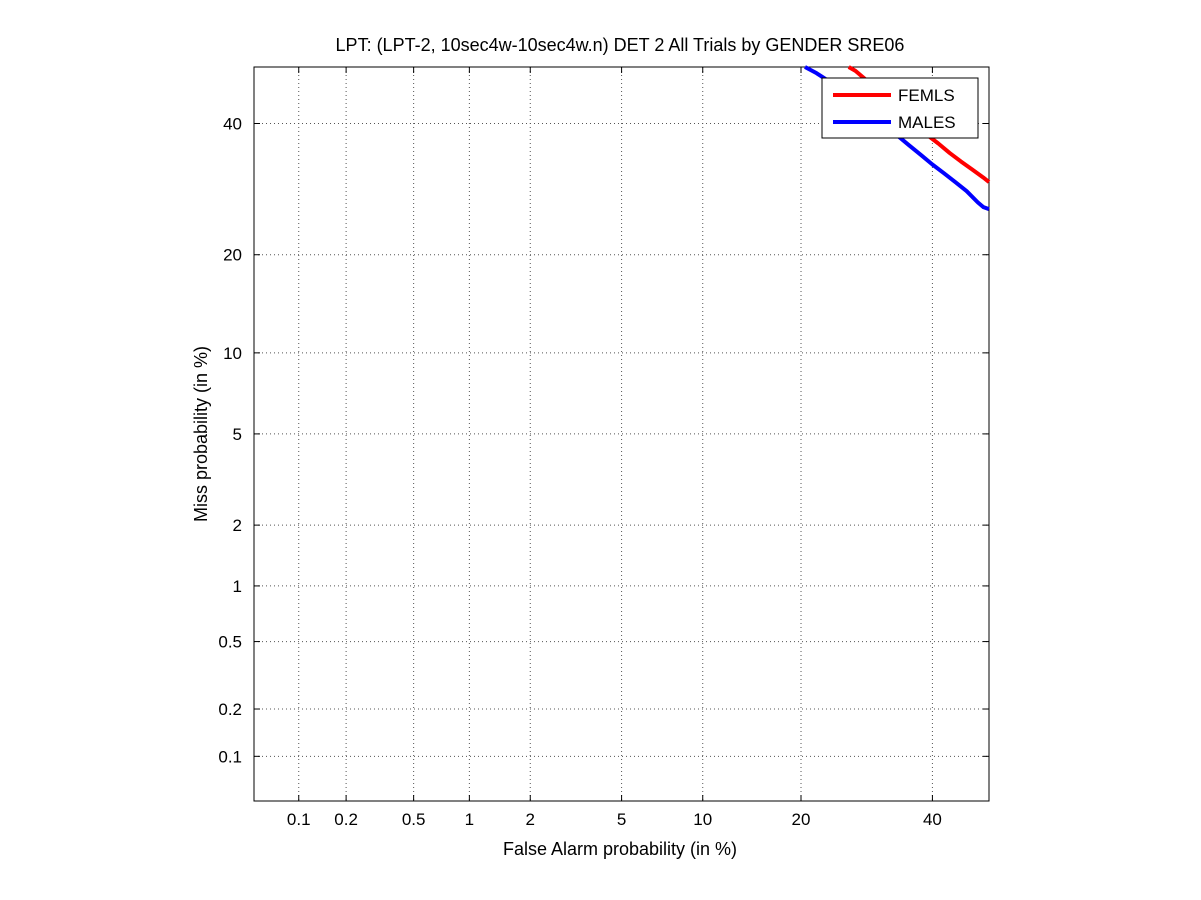 This screenshot has height=900, width=1201. I want to click on legend-label-femls: FEMLS, so click(926, 95).